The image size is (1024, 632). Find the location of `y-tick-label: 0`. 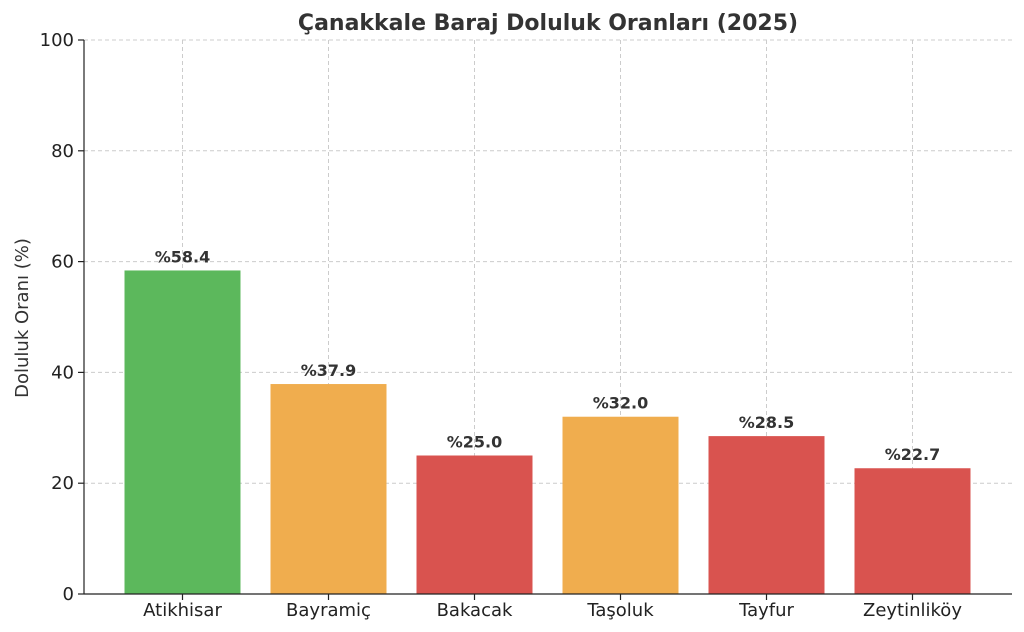

y-tick-label: 0 is located at coordinates (68, 594).